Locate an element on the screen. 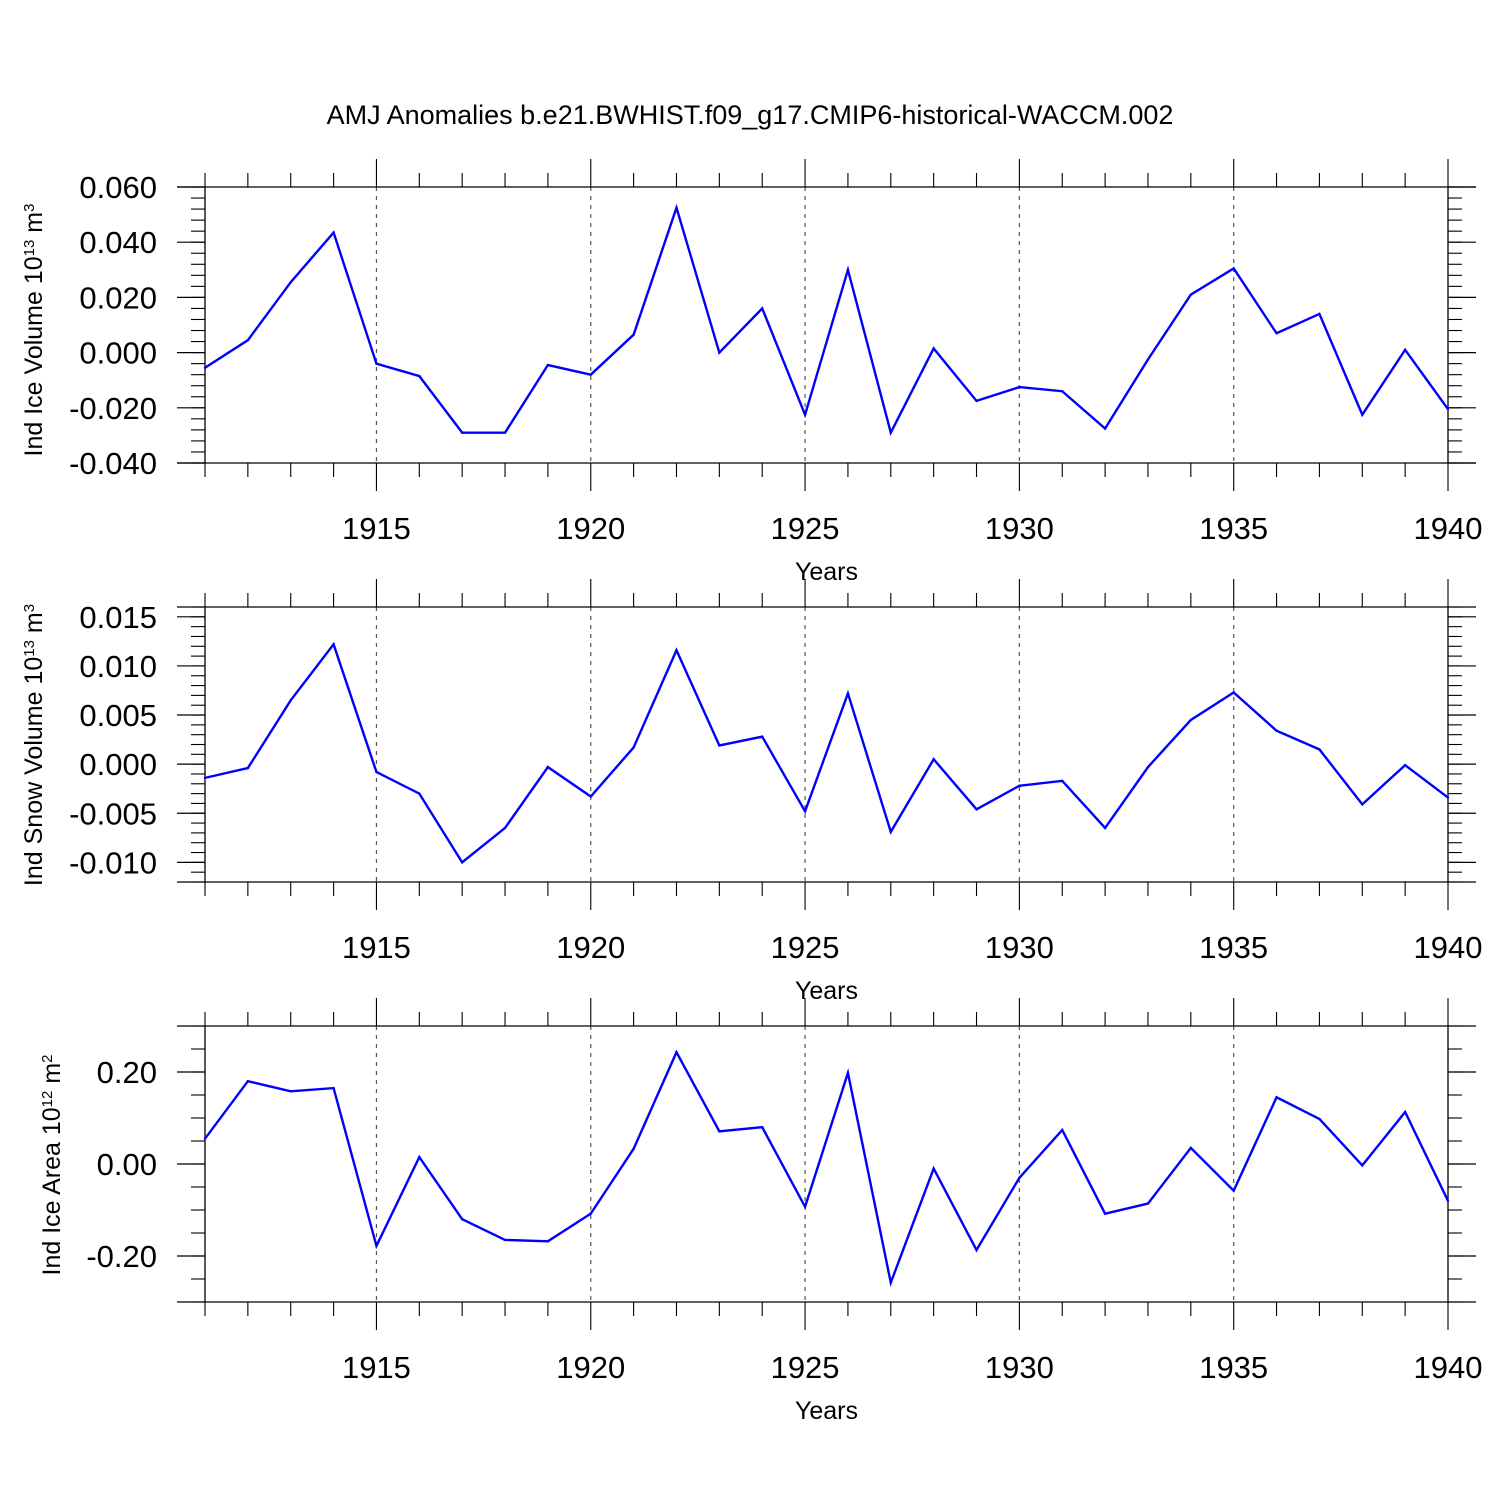  data-point-1935 is located at coordinates (1233, 692).